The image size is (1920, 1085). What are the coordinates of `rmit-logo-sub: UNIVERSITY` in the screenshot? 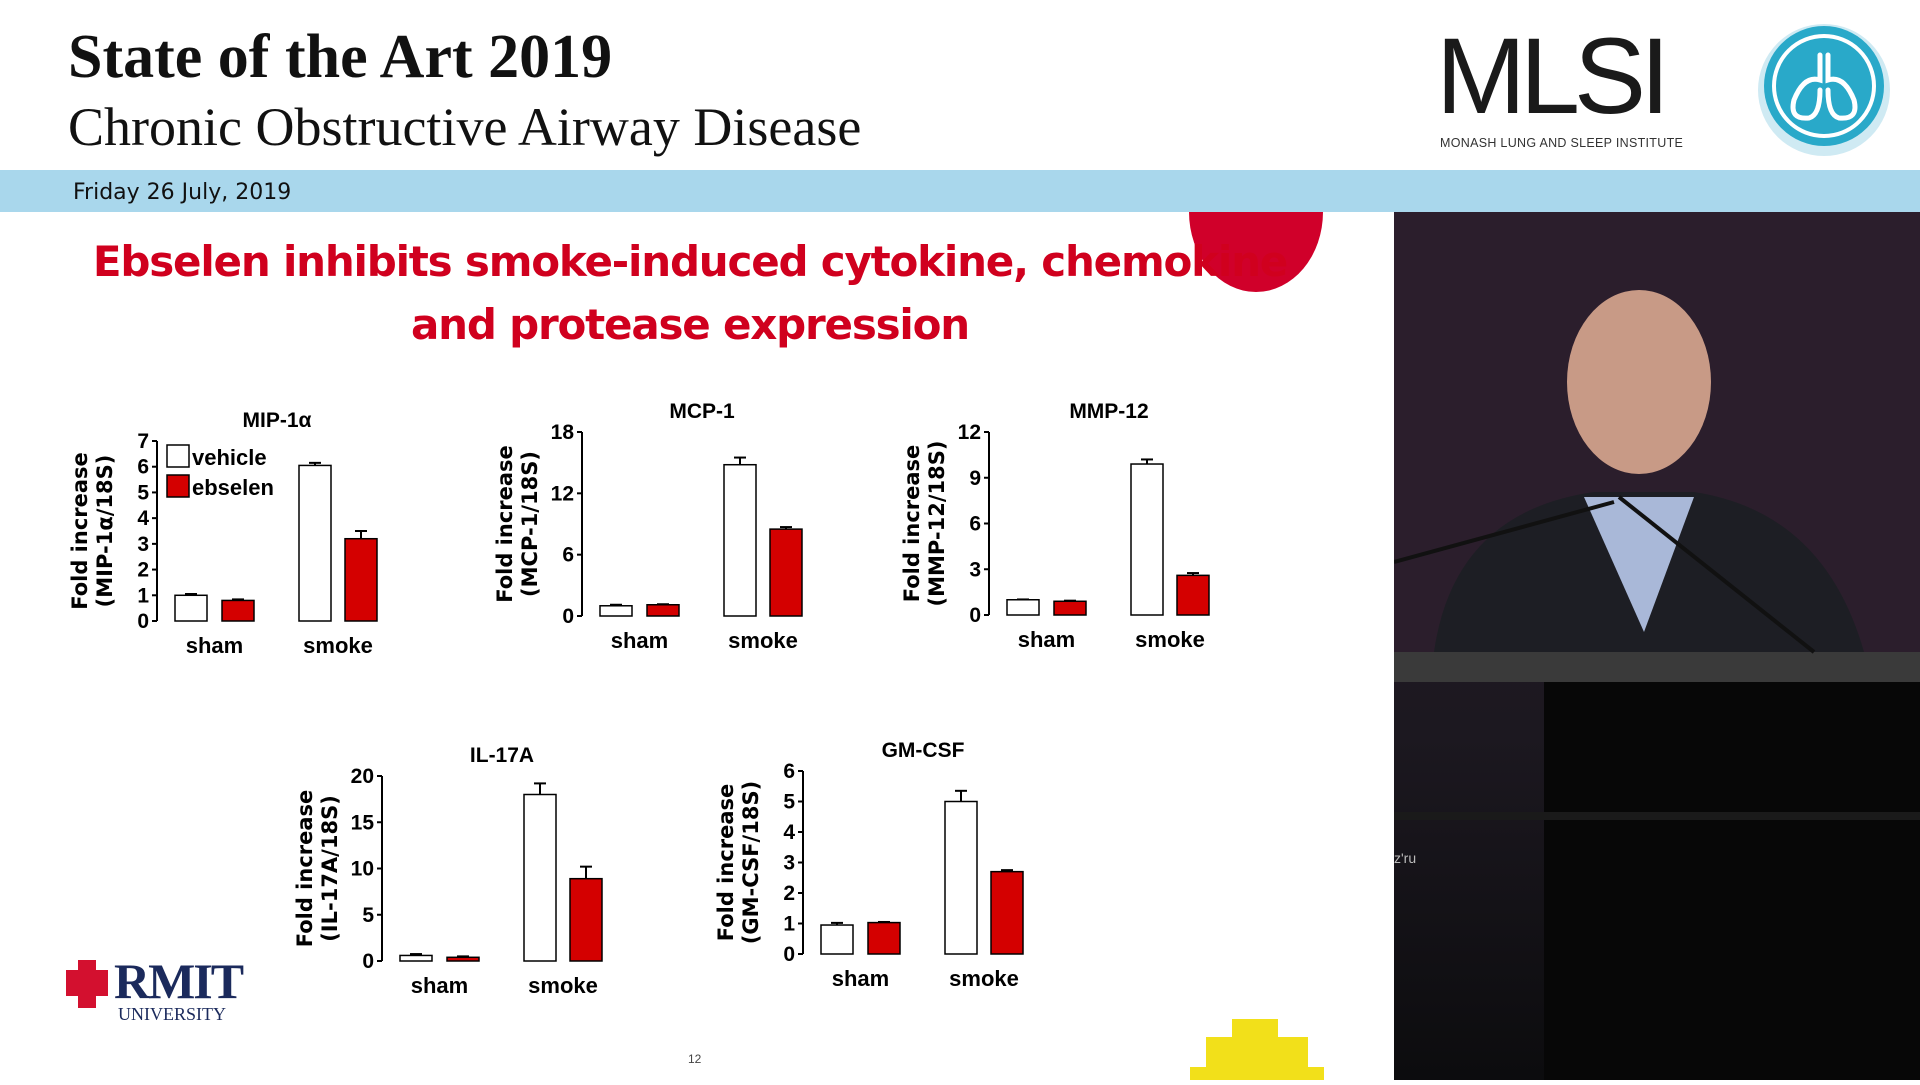 It's located at (172, 1014).